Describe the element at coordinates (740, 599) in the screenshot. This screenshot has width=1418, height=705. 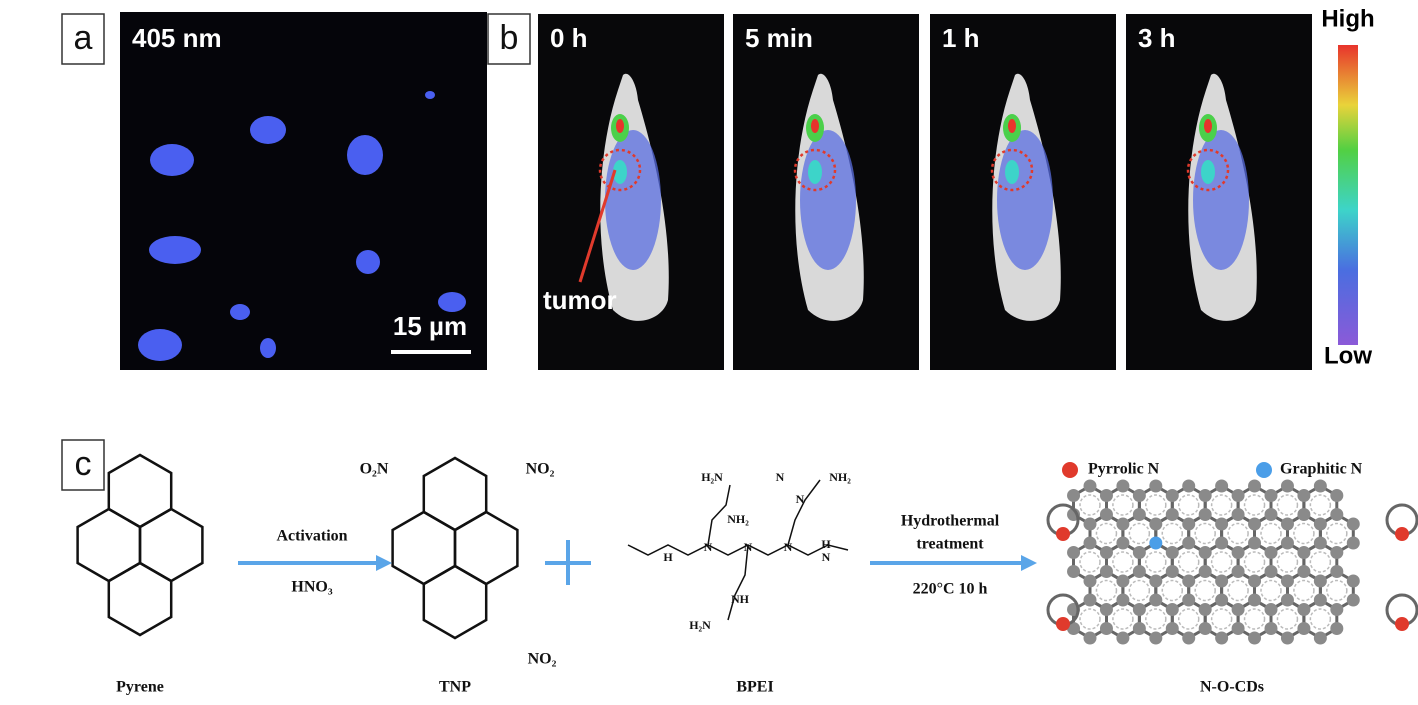
I see `group-label: NH` at that location.